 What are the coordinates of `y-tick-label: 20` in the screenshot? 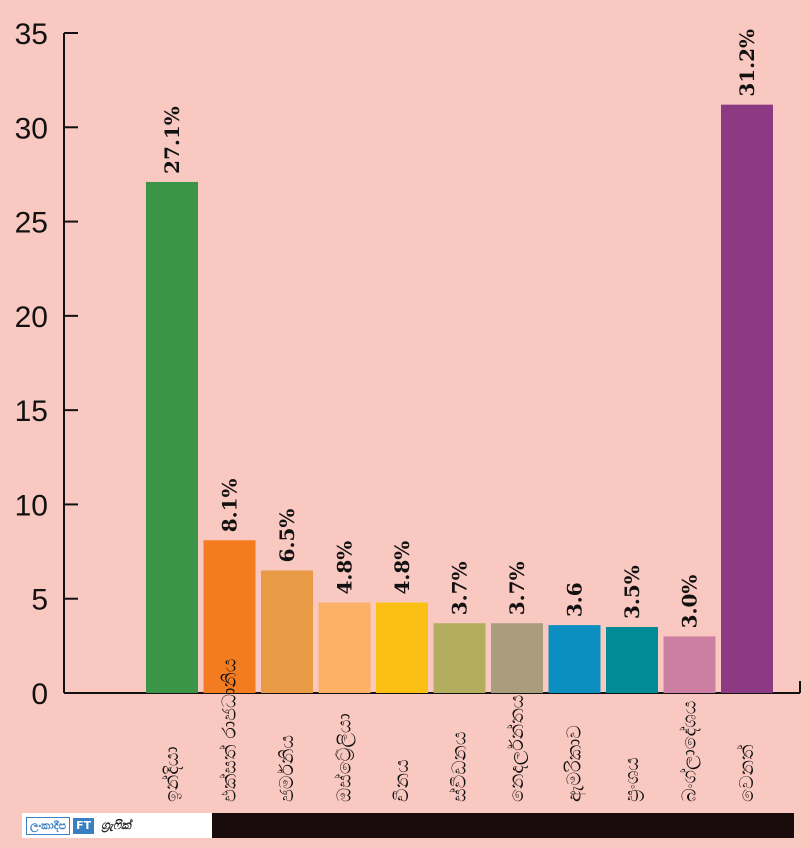 It's located at (31, 317).